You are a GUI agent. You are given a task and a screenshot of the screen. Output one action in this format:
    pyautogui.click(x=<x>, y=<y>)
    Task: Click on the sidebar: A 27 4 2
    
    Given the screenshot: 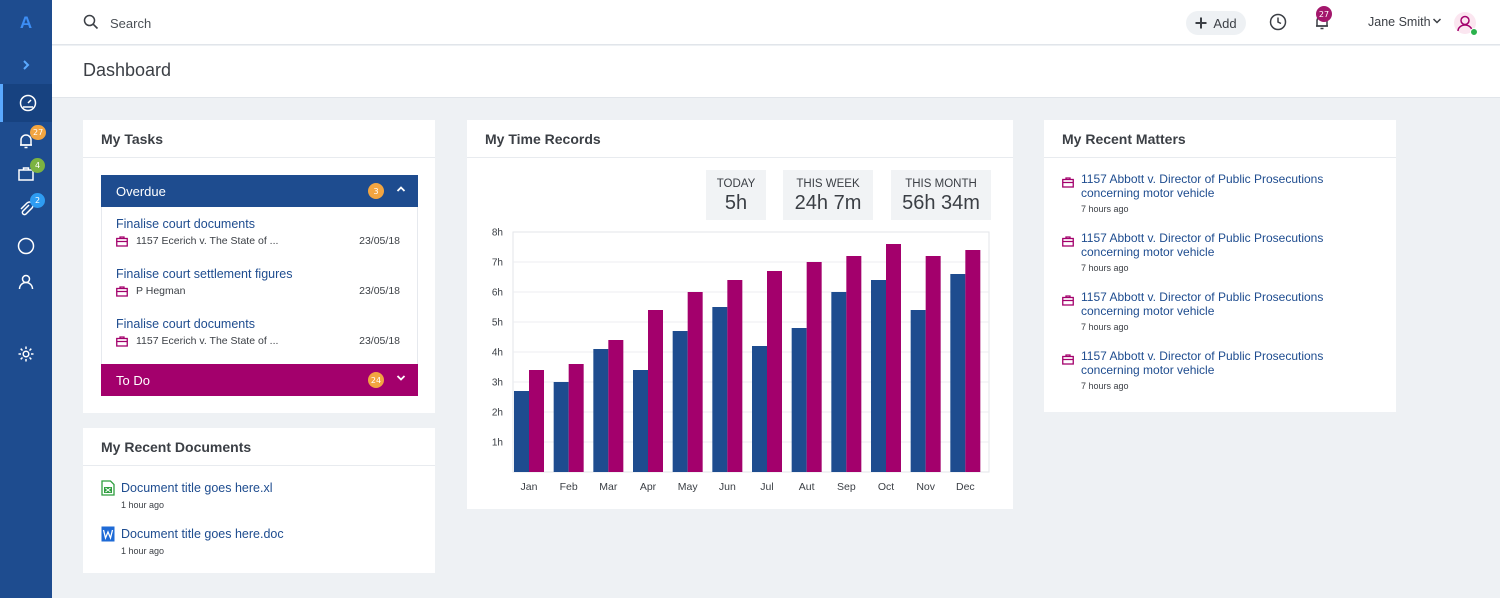 What is the action you would take?
    pyautogui.click(x=26, y=299)
    